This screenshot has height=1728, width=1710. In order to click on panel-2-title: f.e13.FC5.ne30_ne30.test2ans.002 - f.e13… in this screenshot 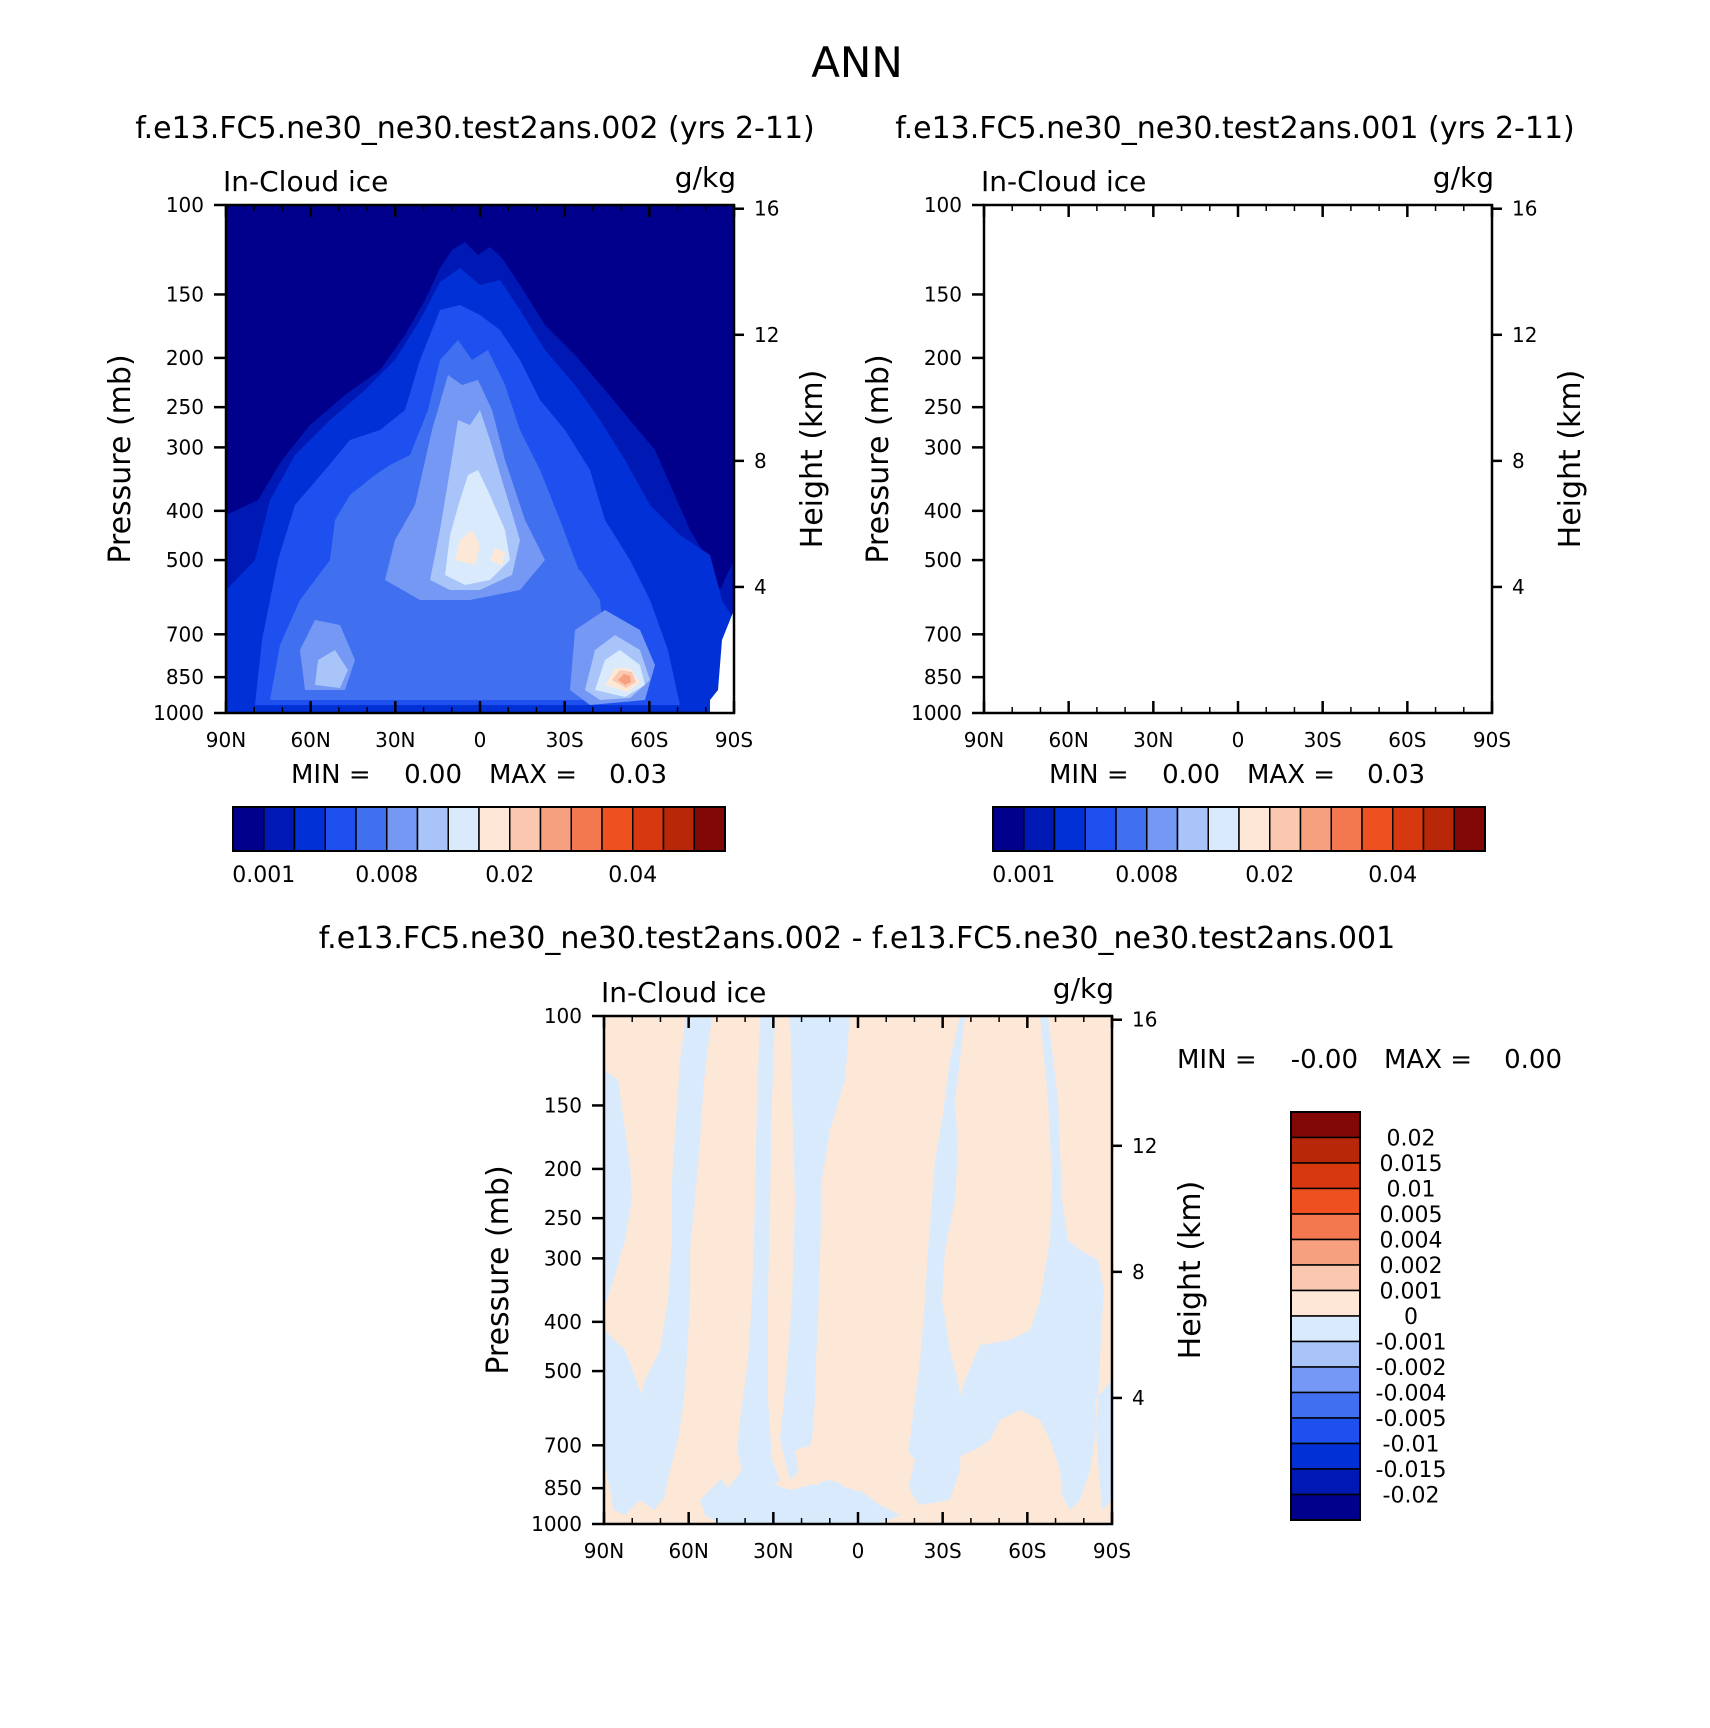, I will do `click(857, 938)`.